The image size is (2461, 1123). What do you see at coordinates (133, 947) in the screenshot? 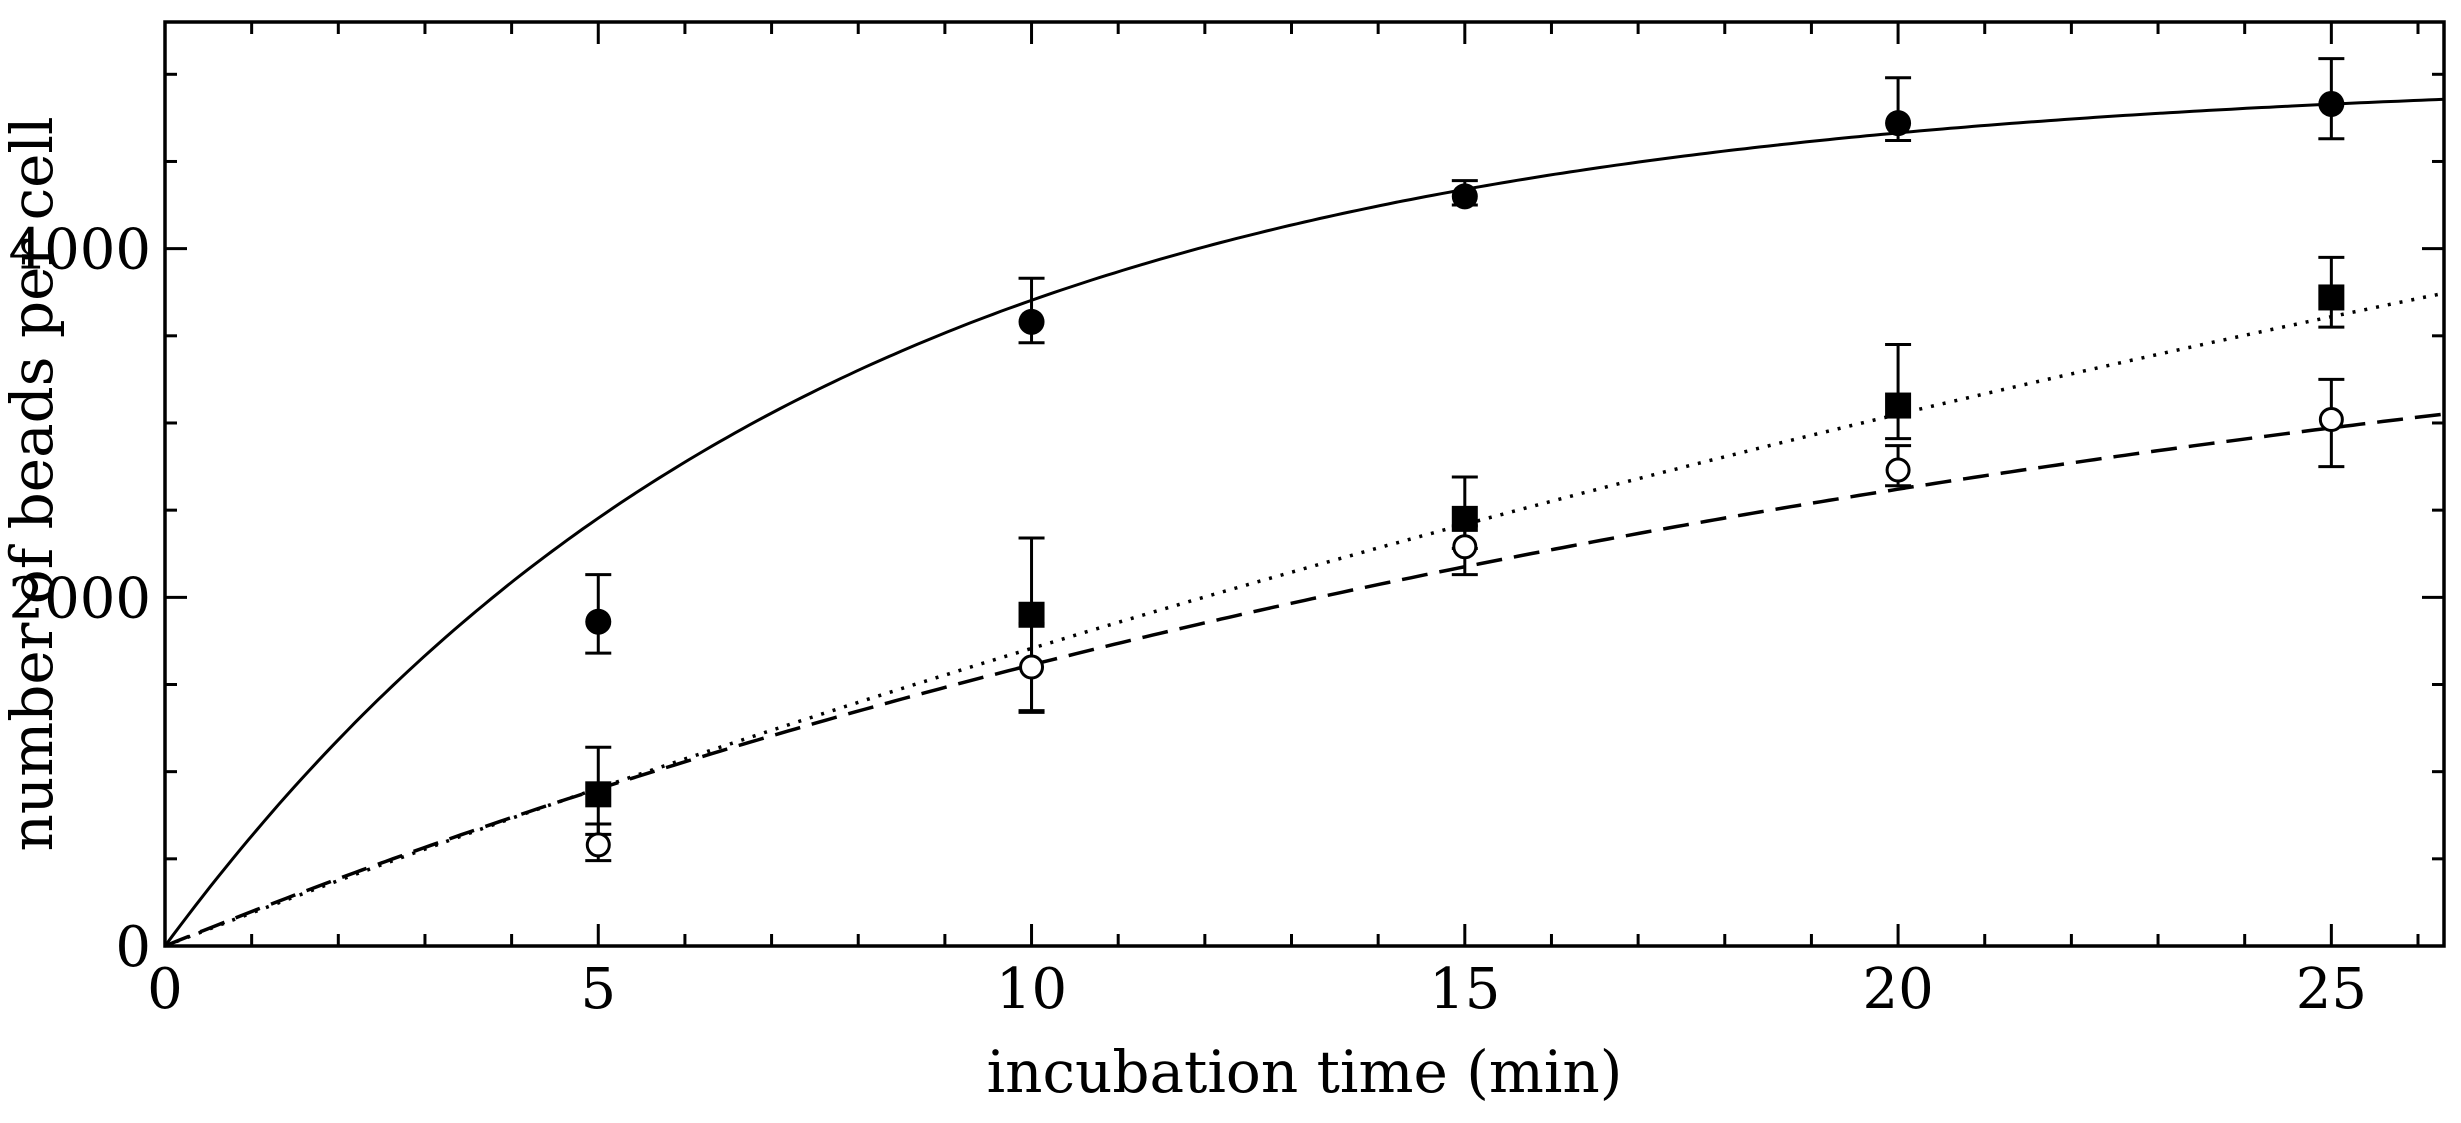
I see `y-tick-label: 0` at bounding box center [133, 947].